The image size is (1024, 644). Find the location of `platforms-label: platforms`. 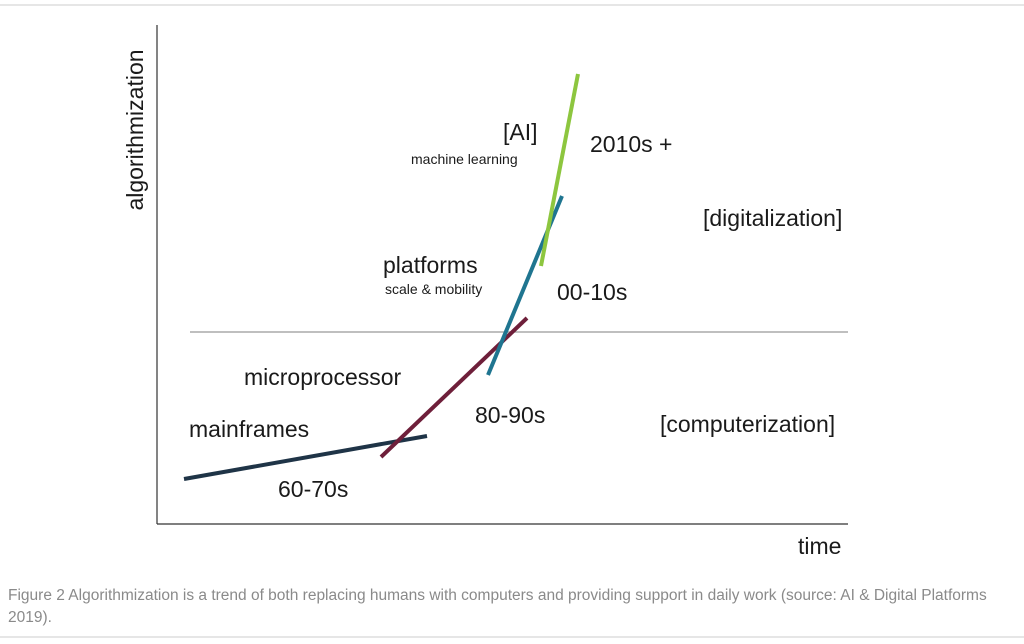

platforms-label: platforms is located at coordinates (430, 265).